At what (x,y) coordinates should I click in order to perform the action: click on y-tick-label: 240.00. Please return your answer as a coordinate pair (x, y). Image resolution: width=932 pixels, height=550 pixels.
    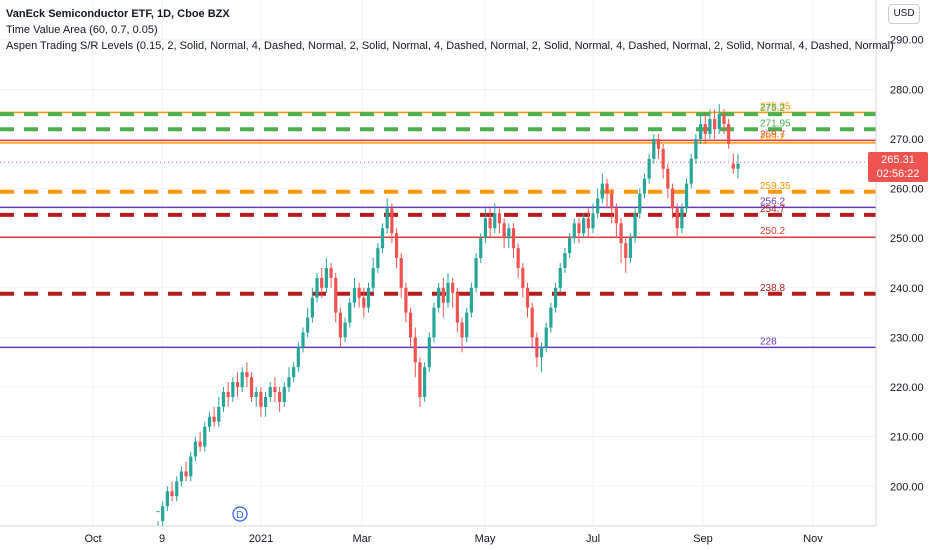
    Looking at the image, I should click on (907, 289).